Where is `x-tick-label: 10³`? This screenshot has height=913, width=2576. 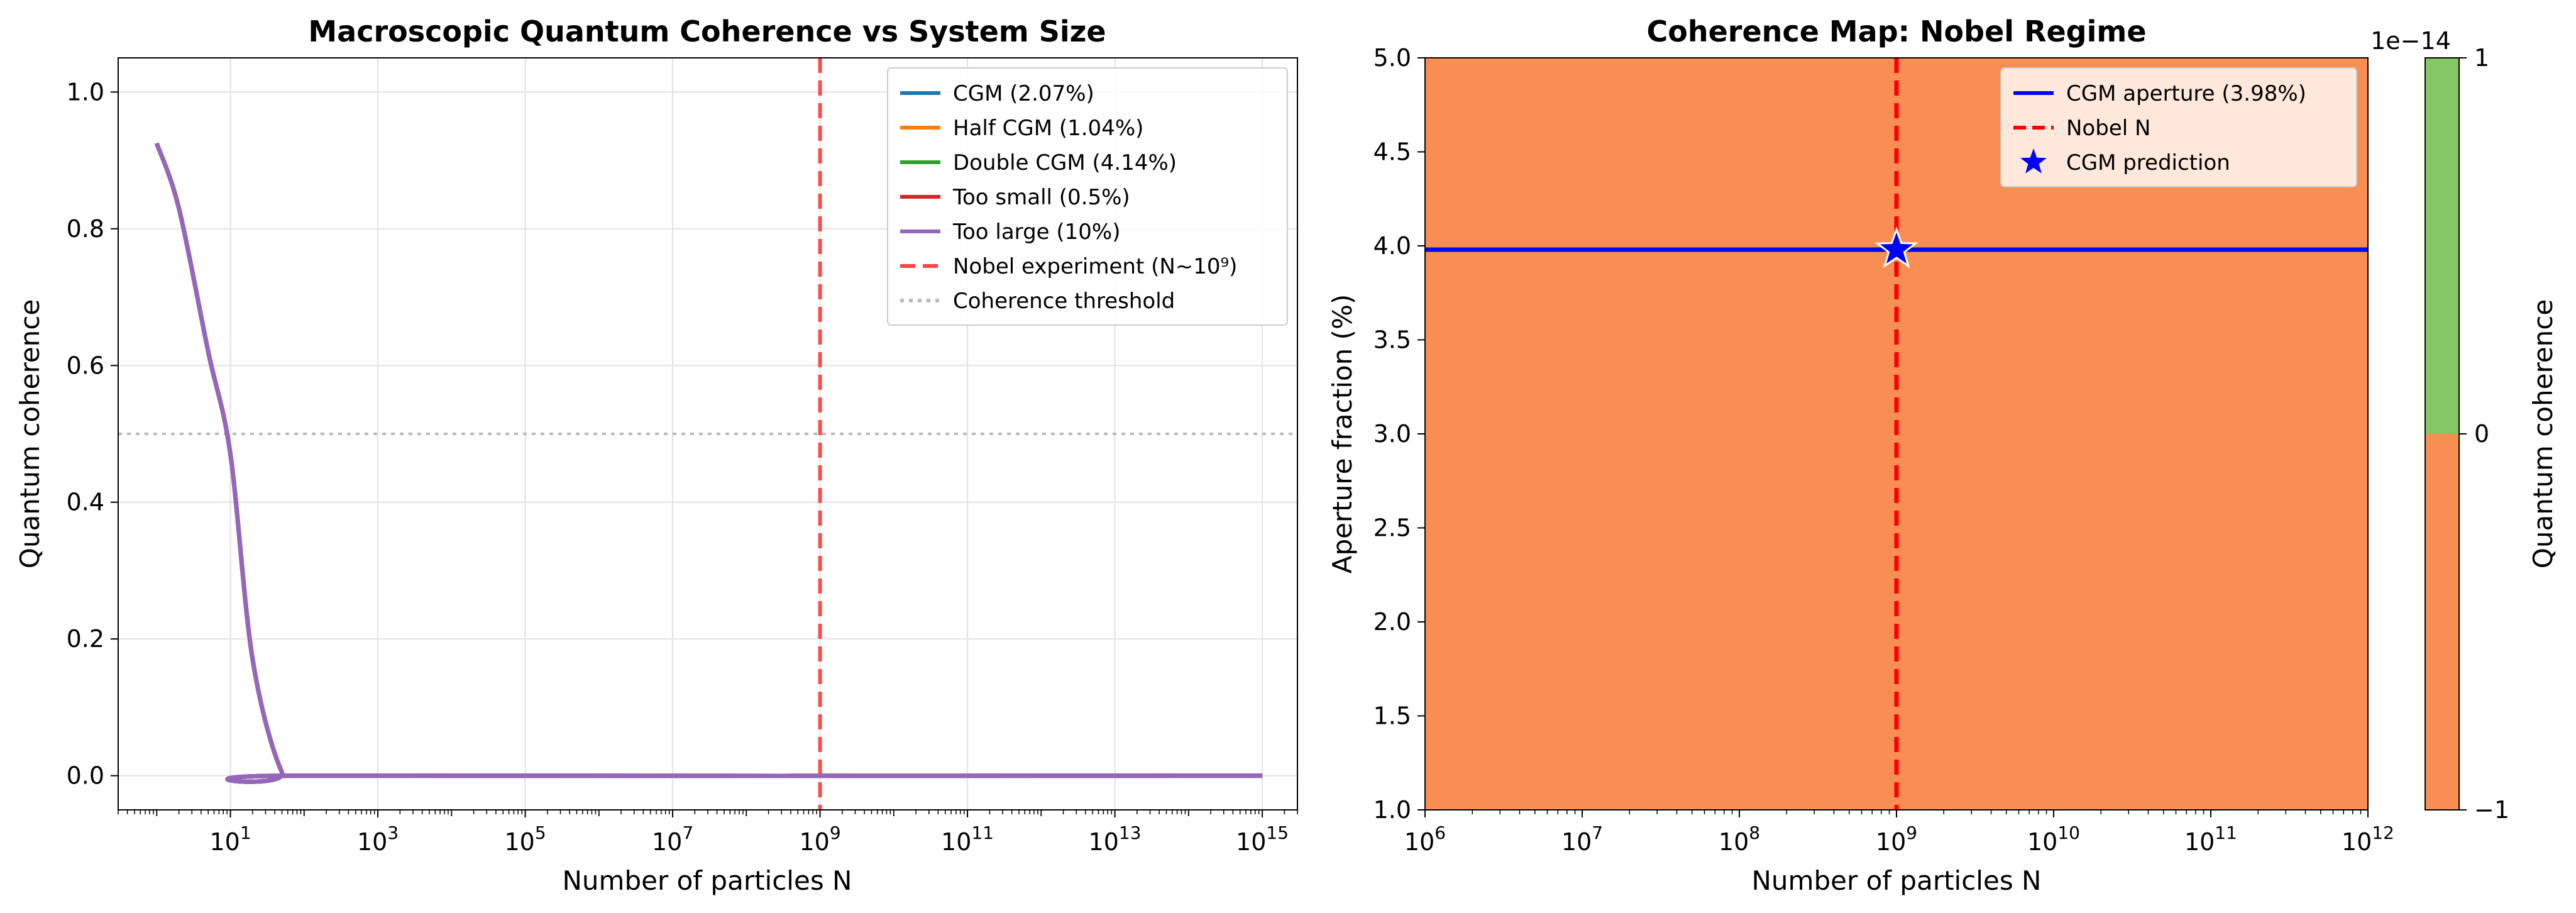
x-tick-label: 10³ is located at coordinates (378, 839).